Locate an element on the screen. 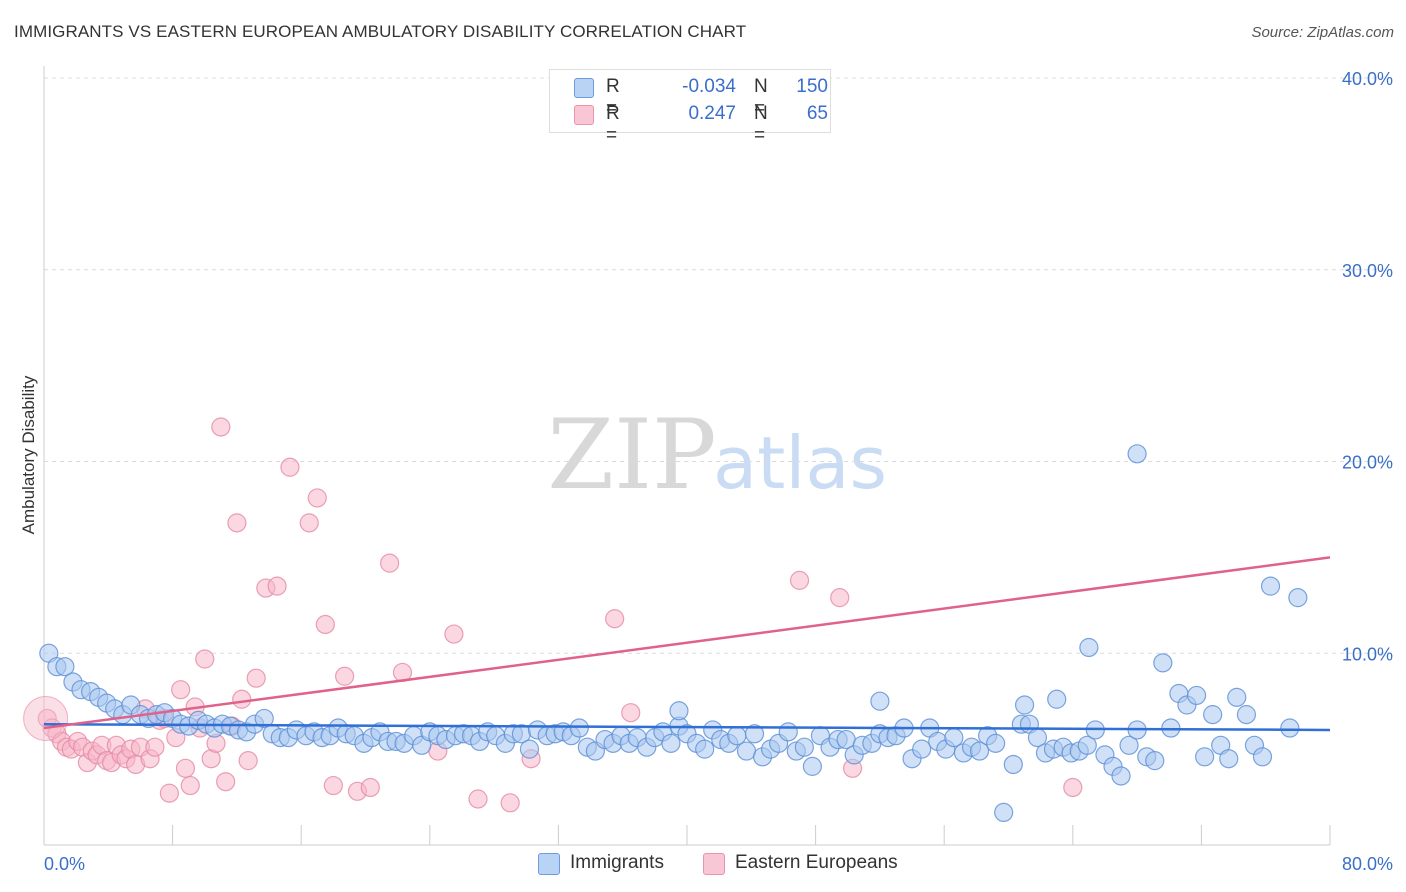  immigrants-trend-line is located at coordinates (687, 727).